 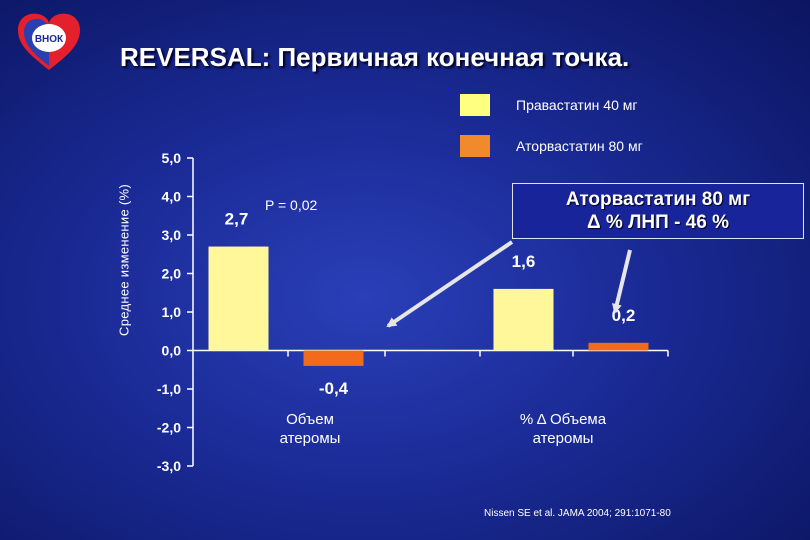 I want to click on logo-text: ВНОК, so click(x=49, y=39).